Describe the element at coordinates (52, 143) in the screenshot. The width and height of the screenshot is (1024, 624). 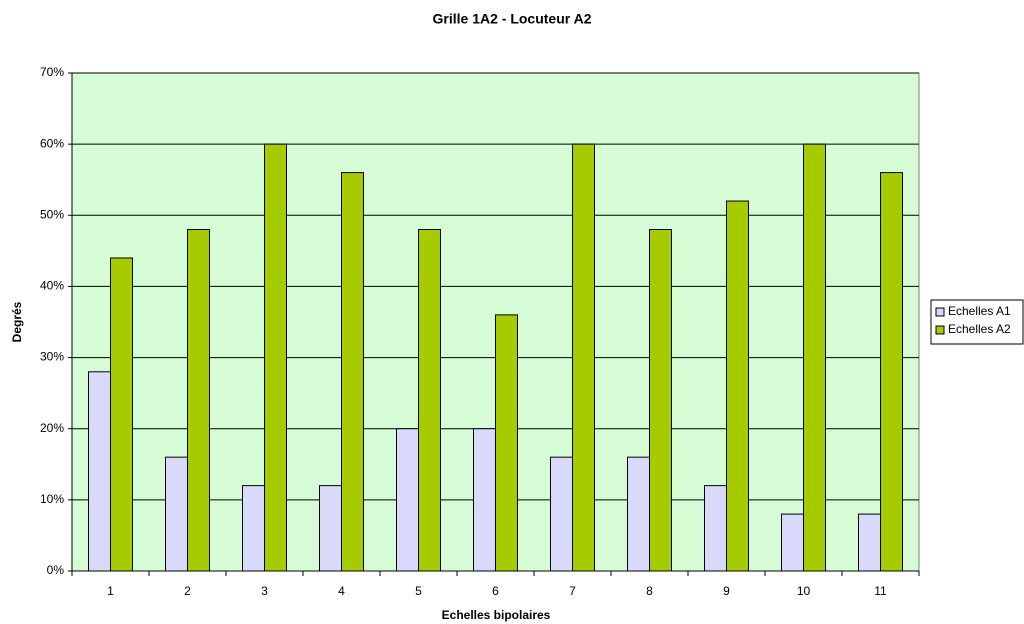
I see `y-tick-label: 60%` at that location.